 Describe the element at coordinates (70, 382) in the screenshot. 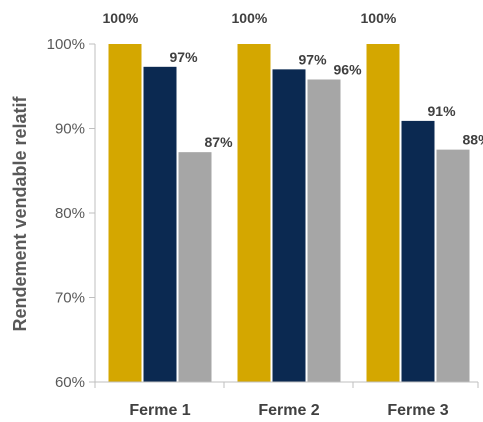

I see `y-tick-label: 60%` at that location.